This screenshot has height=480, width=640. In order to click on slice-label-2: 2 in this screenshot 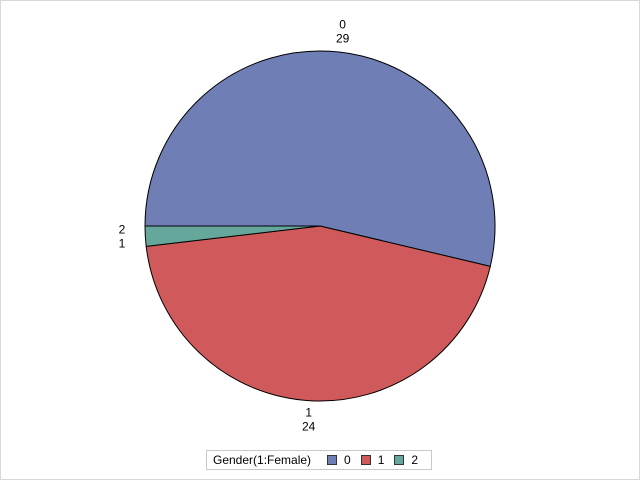, I will do `click(122, 229)`.